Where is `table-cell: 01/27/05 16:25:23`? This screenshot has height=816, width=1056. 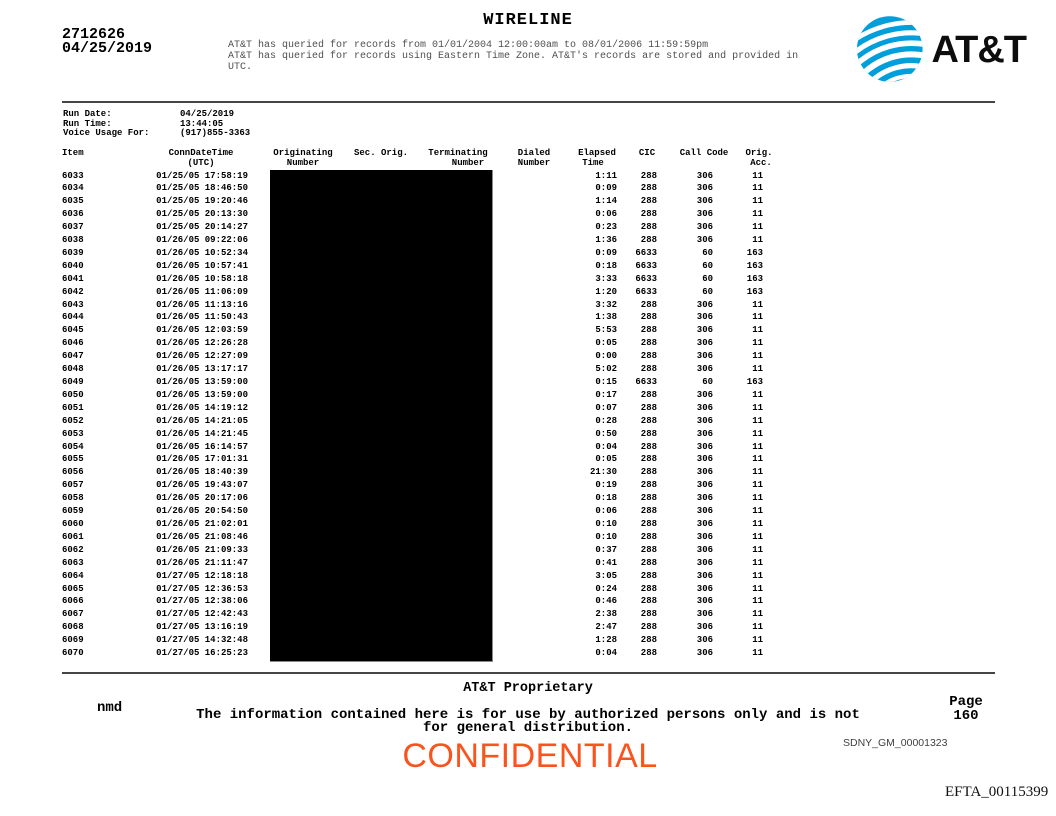 table-cell: 01/27/05 16:25:23 is located at coordinates (202, 653).